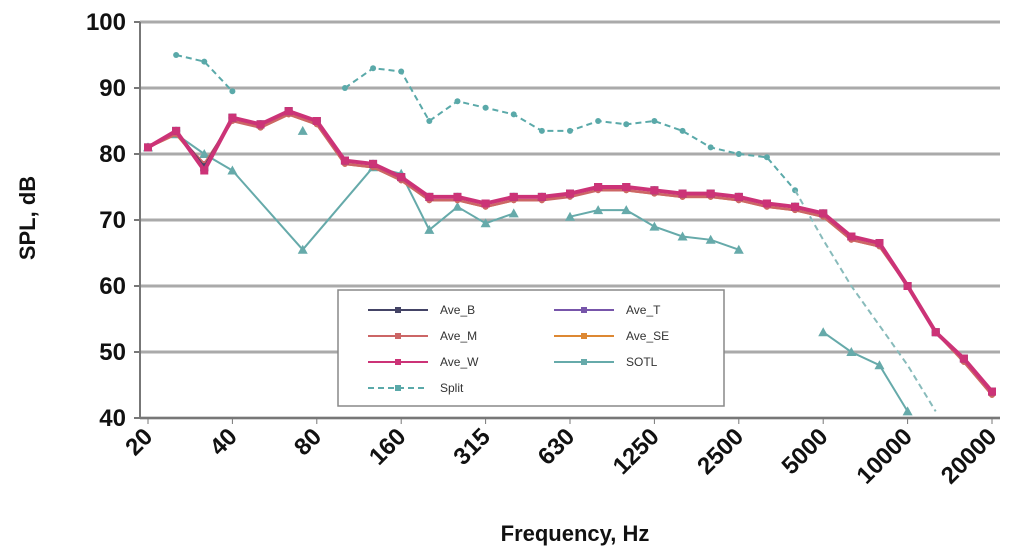 The height and width of the screenshot is (551, 1014). I want to click on y-tick-labels: 40 50 60 70 80 90 100, so click(113, 220).